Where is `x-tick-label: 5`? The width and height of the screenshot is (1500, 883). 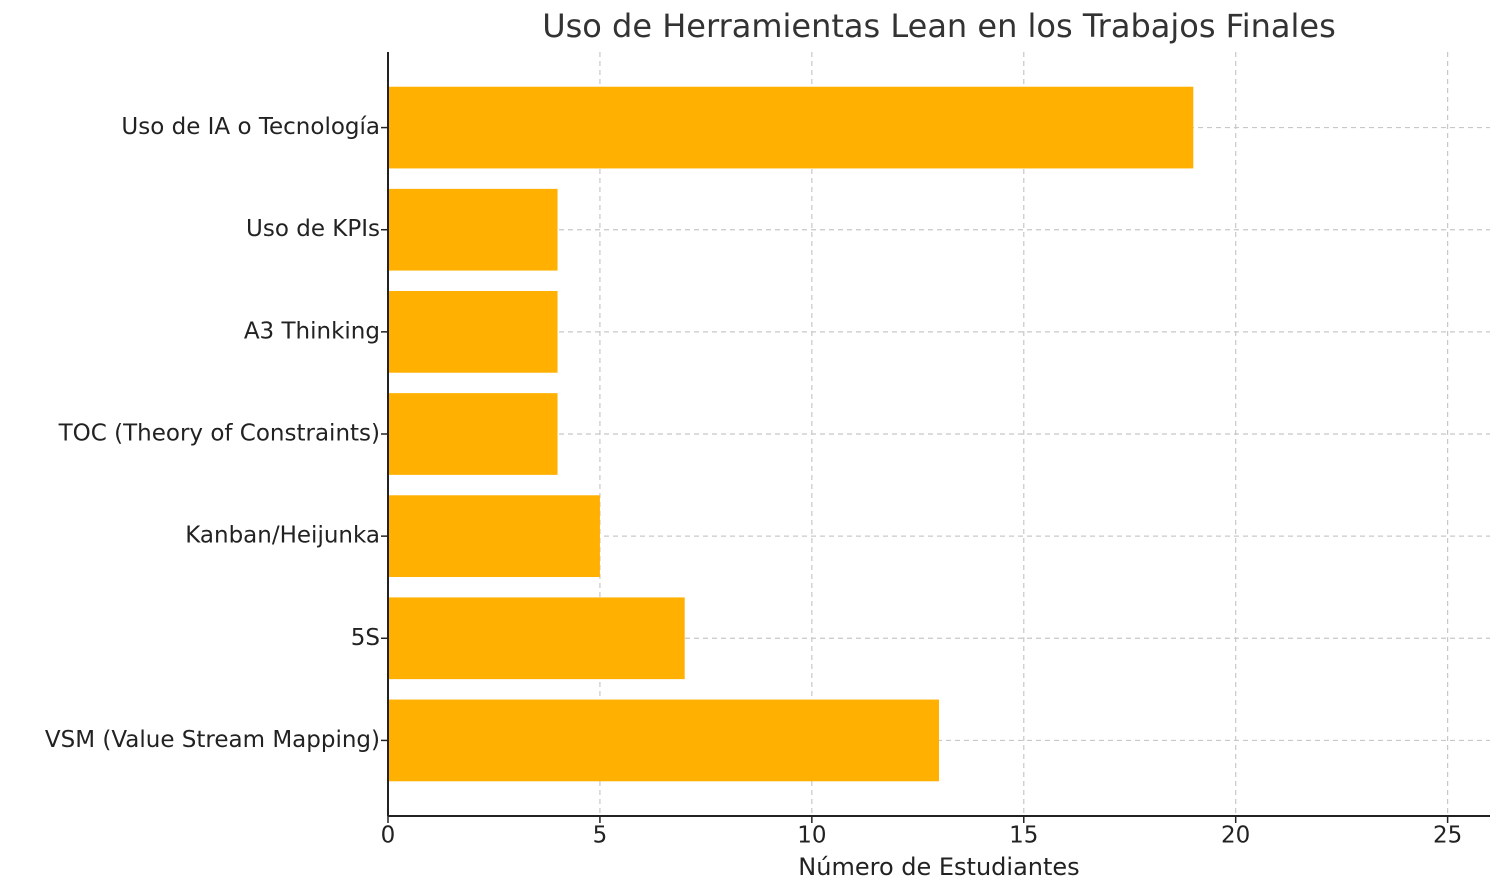 x-tick-label: 5 is located at coordinates (600, 836).